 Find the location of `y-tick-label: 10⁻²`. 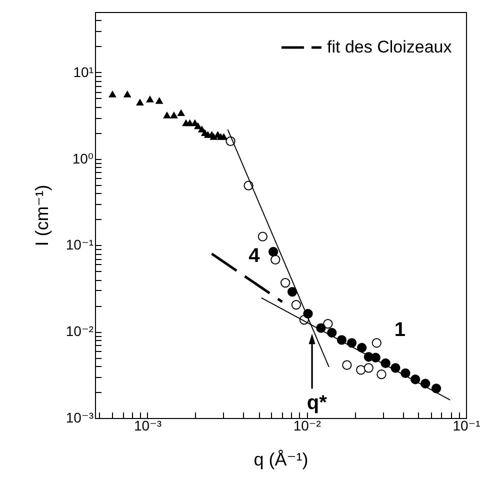

y-tick-label: 10⁻² is located at coordinates (80, 331).